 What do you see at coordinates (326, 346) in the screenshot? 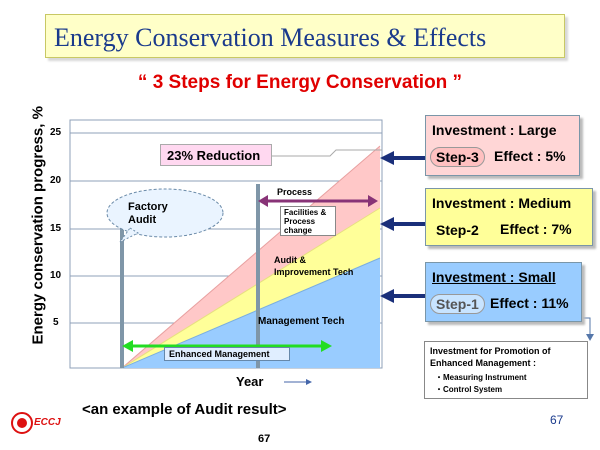
I see `enhanced-arrow-right-head` at bounding box center [326, 346].